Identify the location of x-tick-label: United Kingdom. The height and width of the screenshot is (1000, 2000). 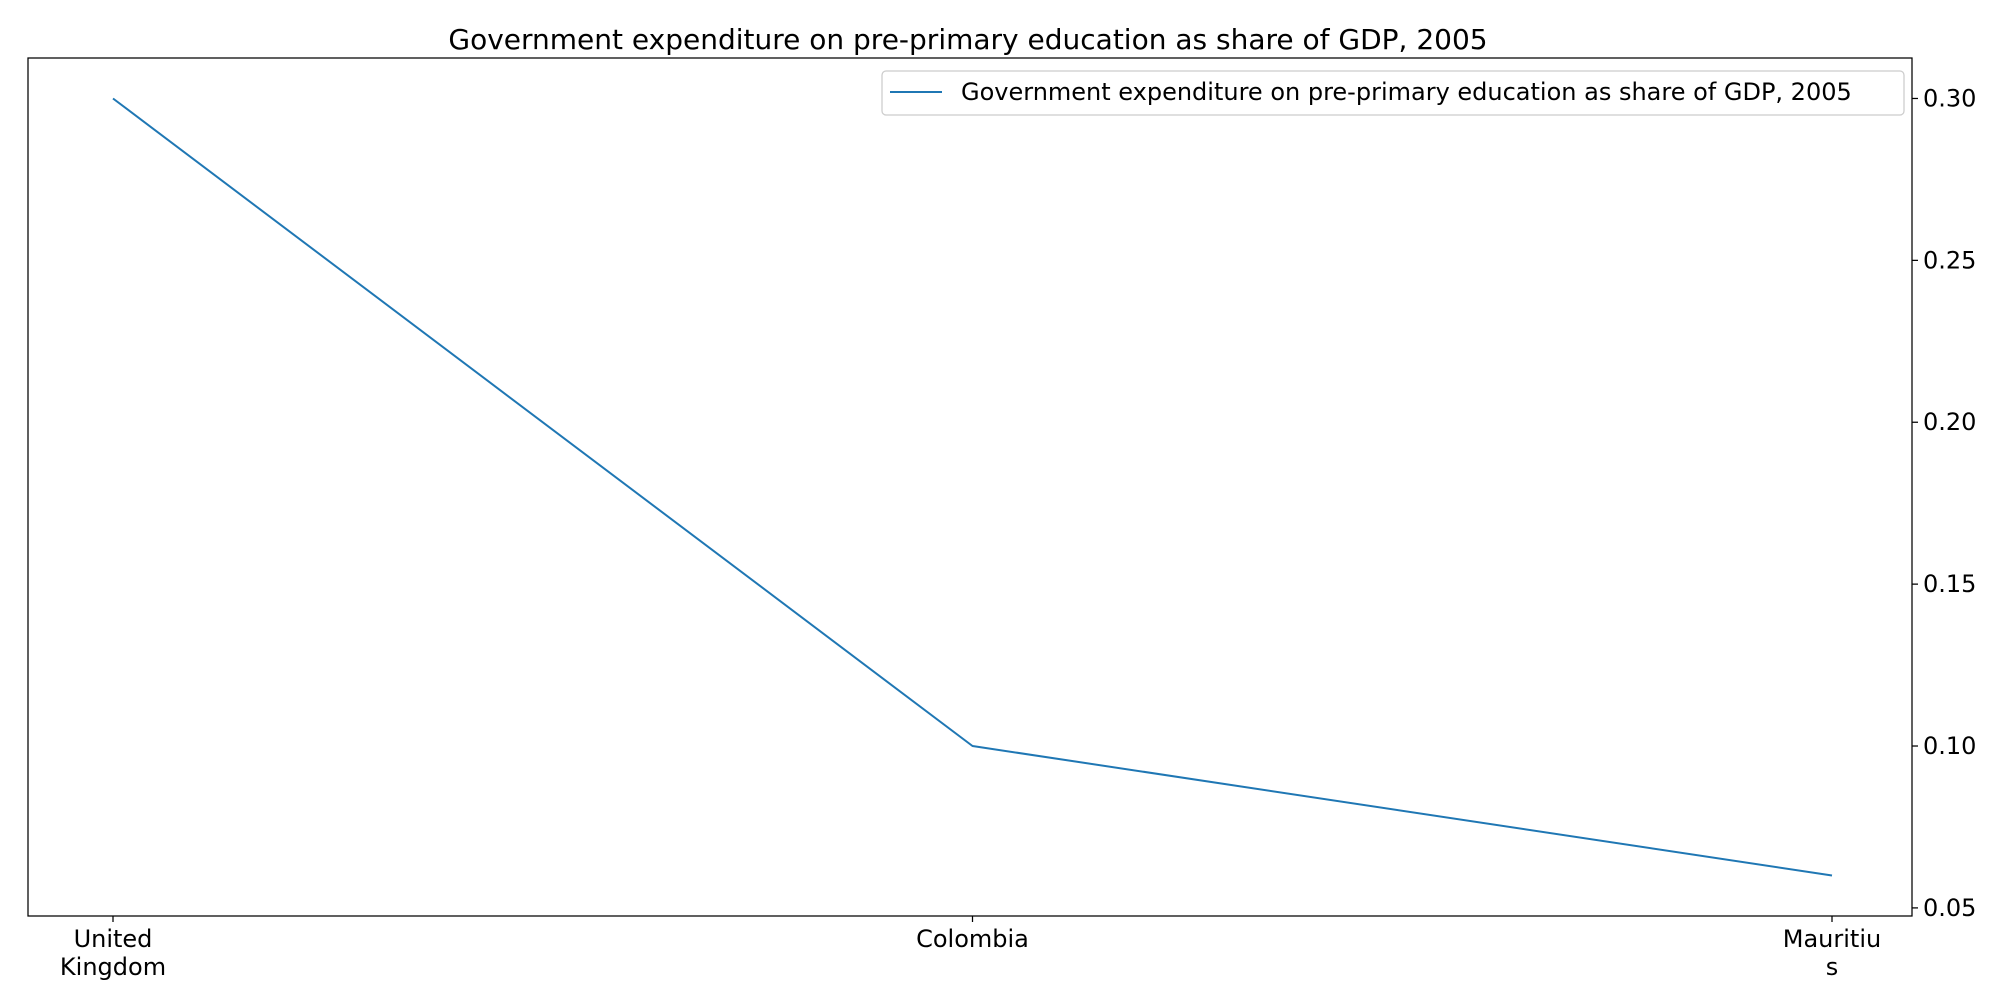
(113, 953).